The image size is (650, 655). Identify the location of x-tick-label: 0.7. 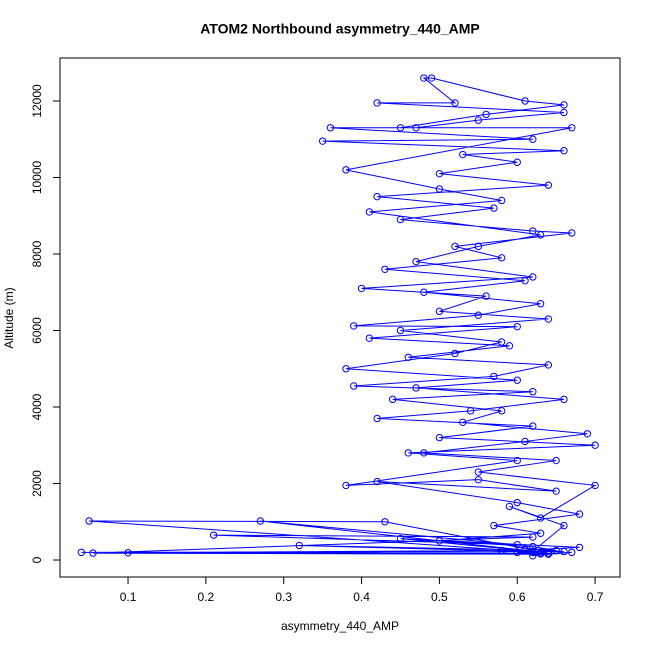
(595, 597).